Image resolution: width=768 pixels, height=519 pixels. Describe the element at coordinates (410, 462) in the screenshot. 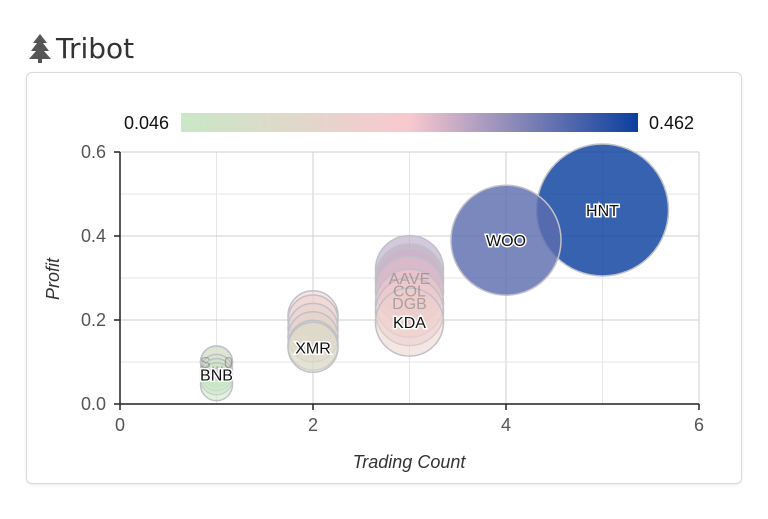

I see `x-axis-label: Trading Count` at that location.